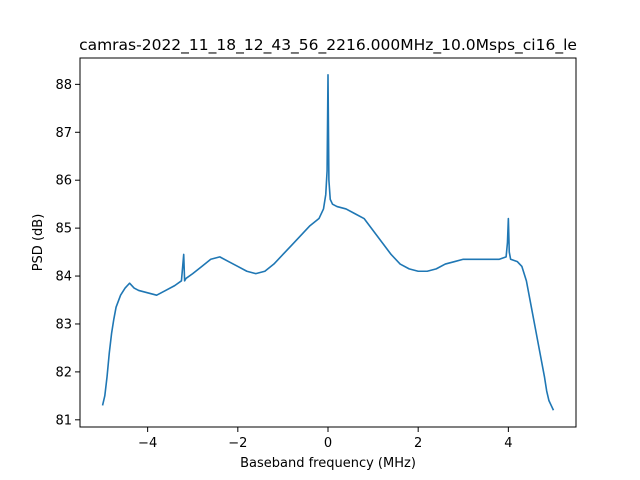 The width and height of the screenshot is (640, 480). I want to click on y-tick-label: 82, so click(63, 372).